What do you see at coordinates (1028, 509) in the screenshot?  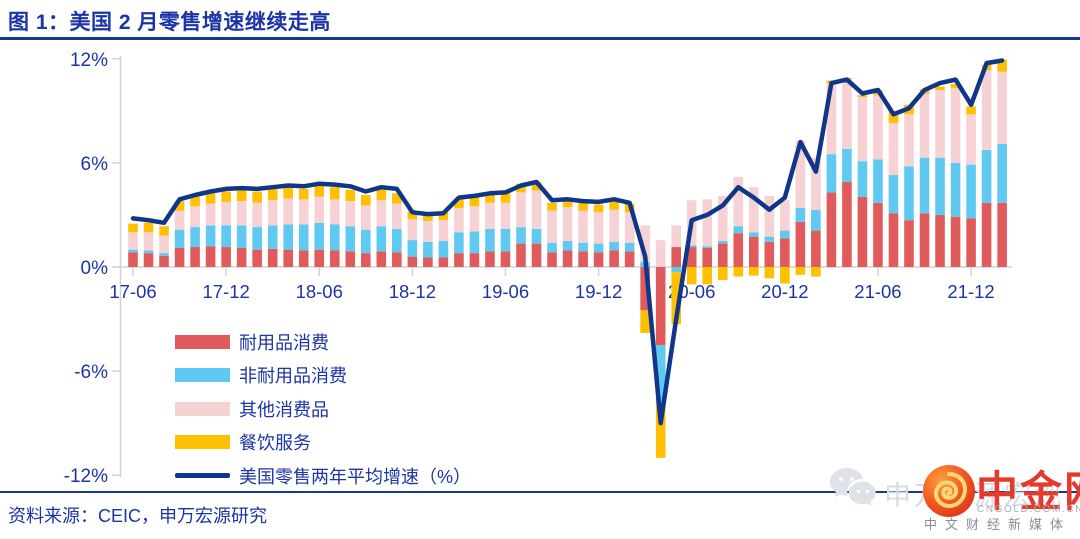 I see `cngold-domain-text: CNGOLD.COM.CN` at bounding box center [1028, 509].